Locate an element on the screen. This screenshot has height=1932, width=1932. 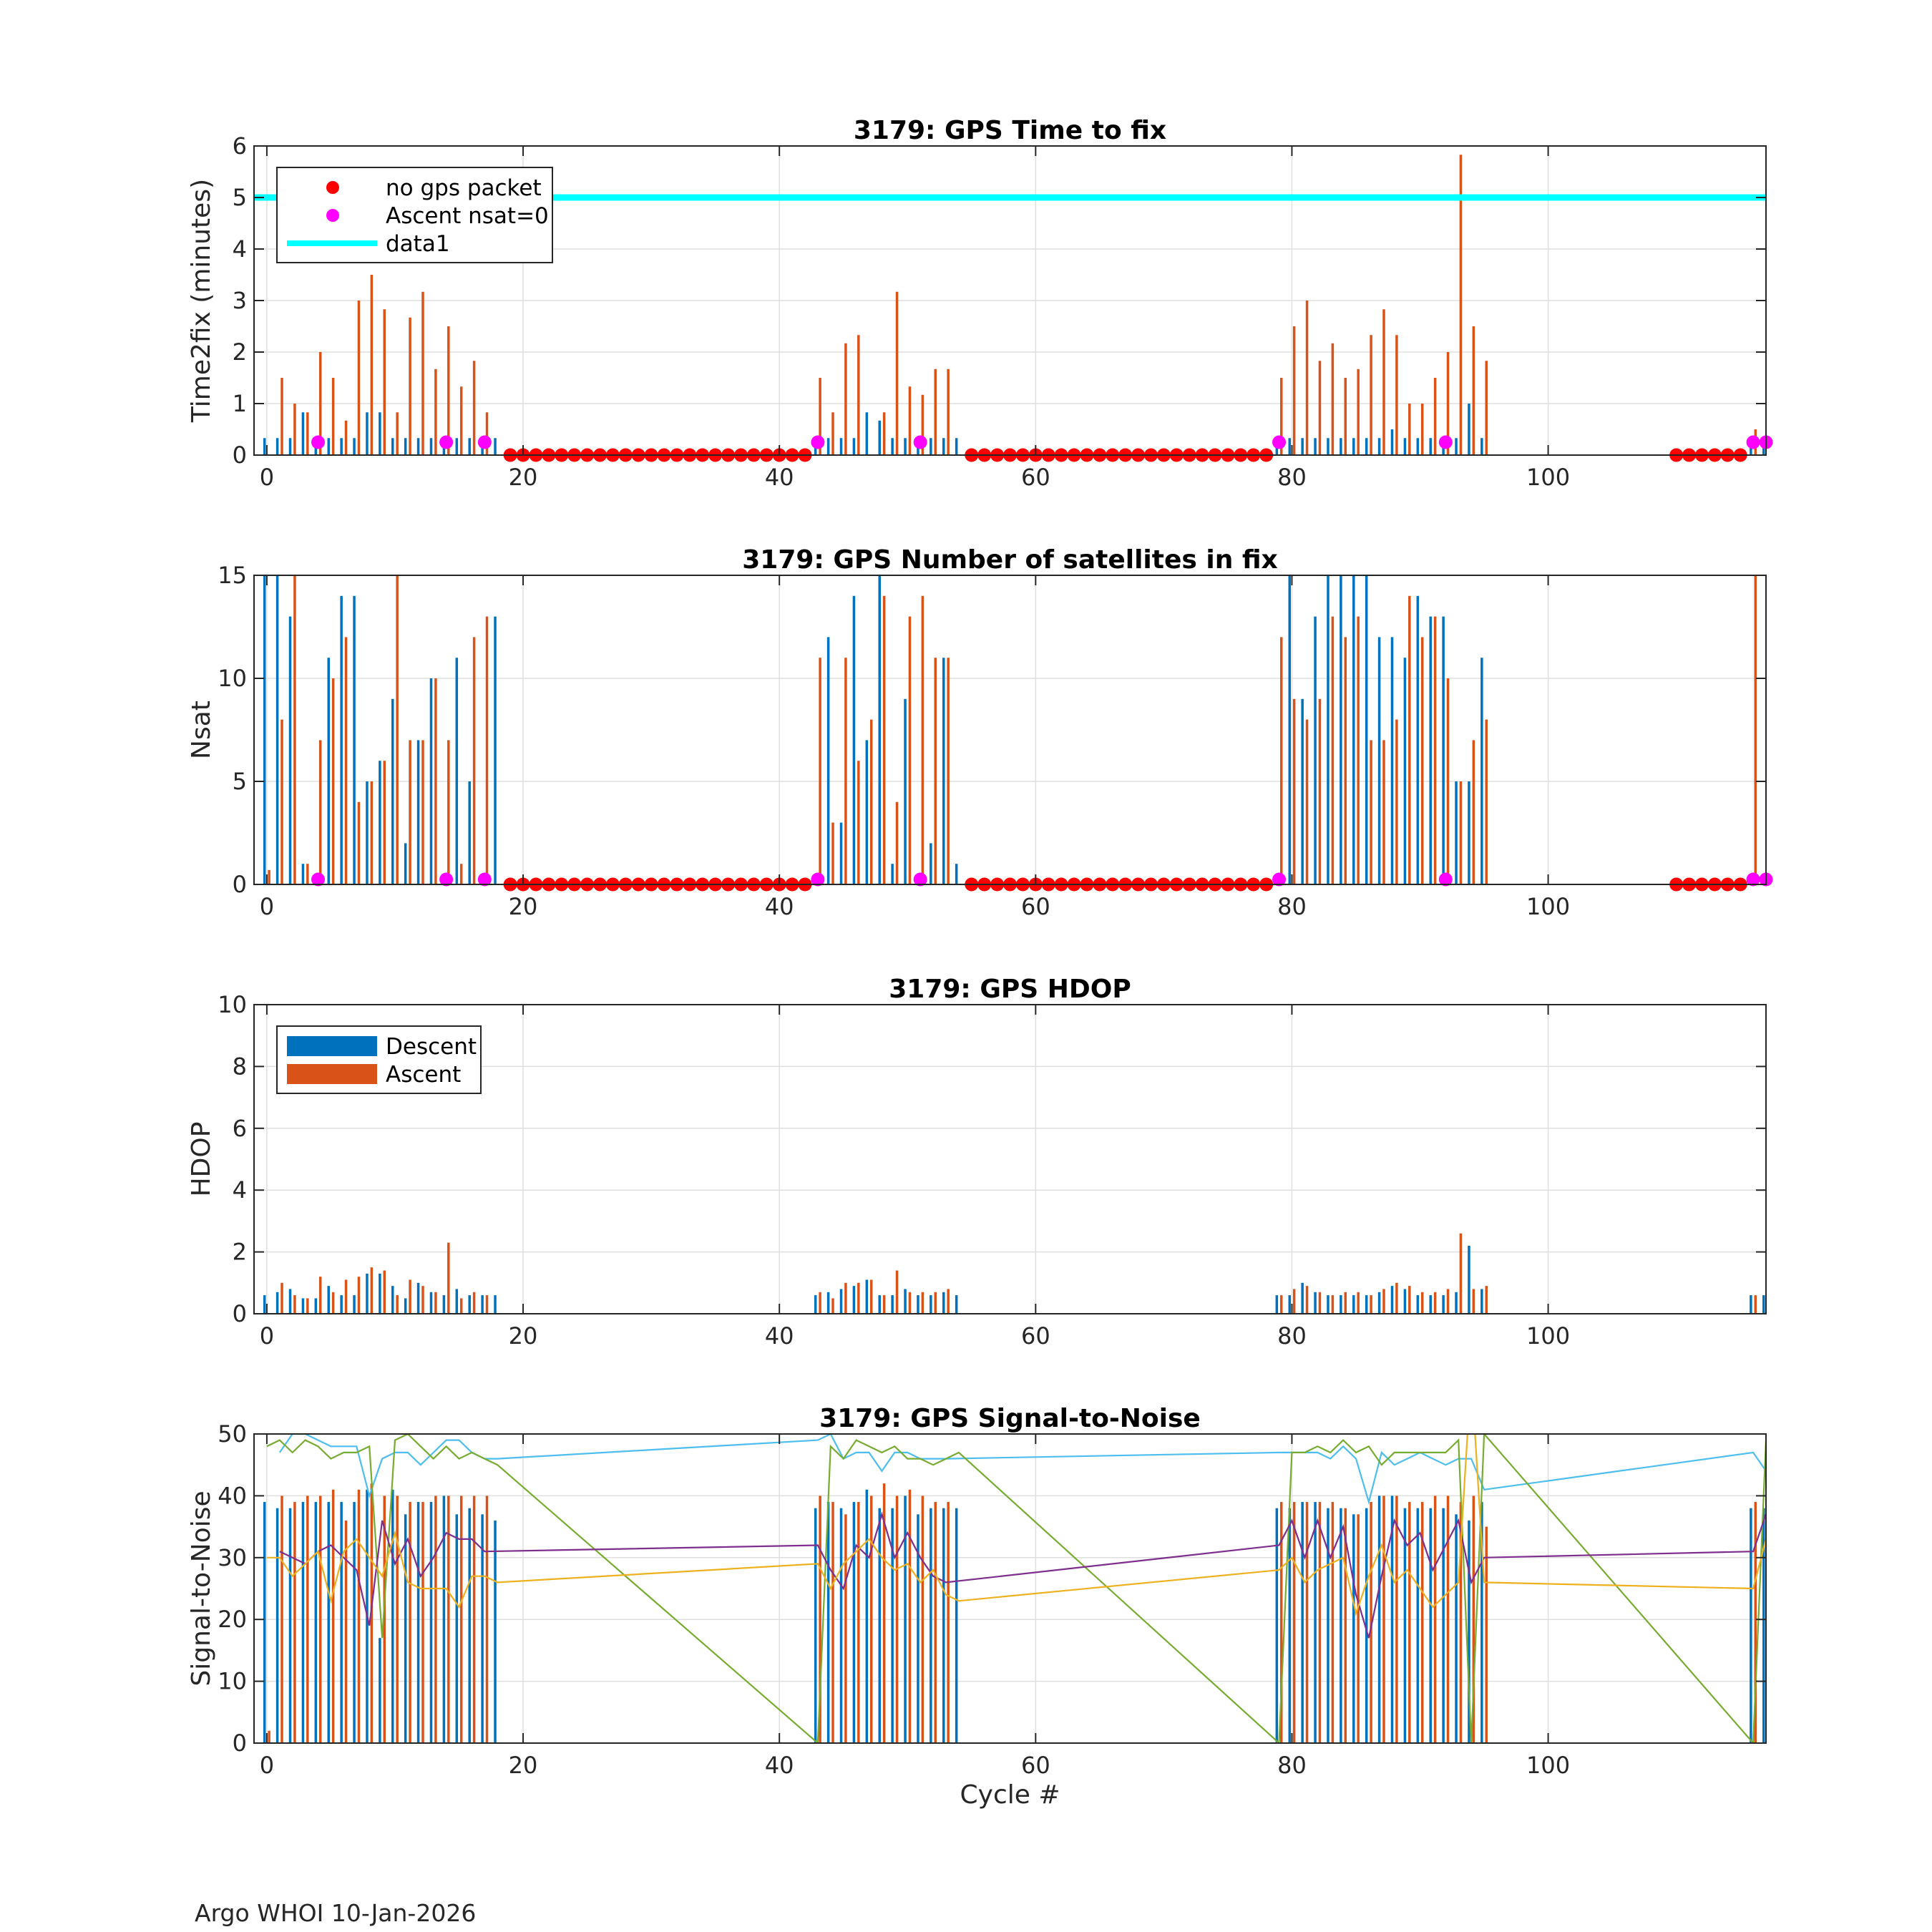
legend-label: Ascent nsat=0 is located at coordinates (467, 216).